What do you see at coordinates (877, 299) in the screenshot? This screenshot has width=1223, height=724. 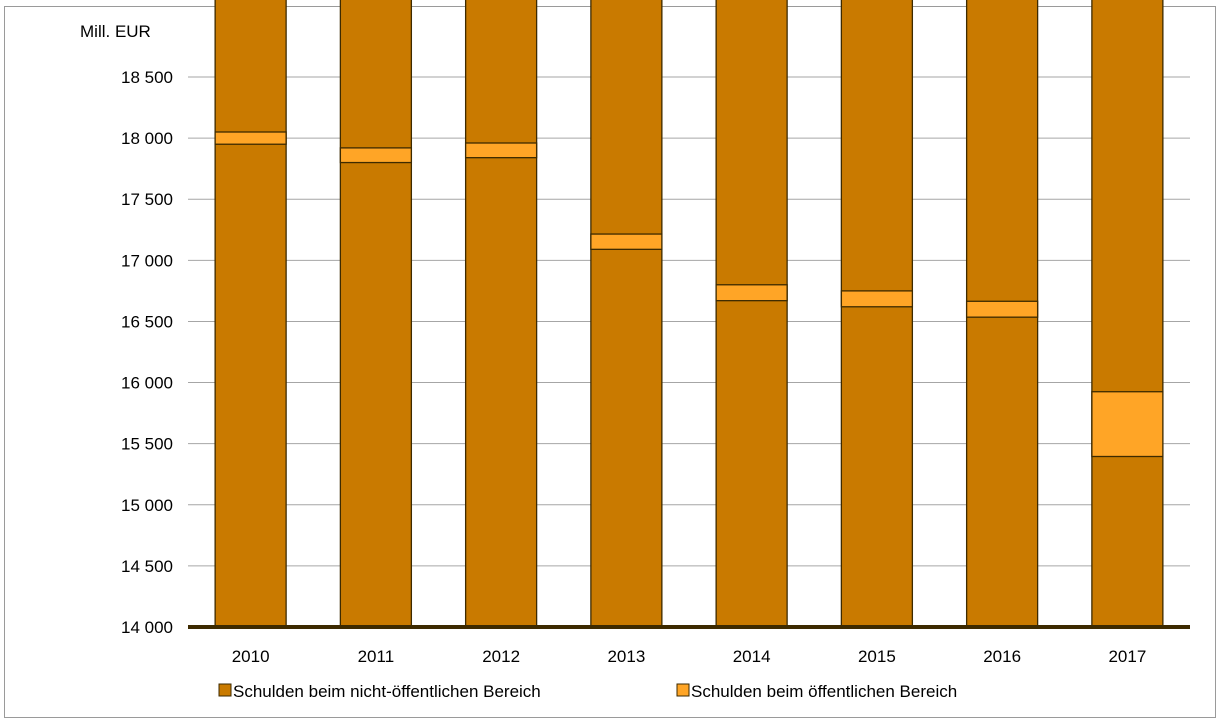 I see `bar-public-2015` at bounding box center [877, 299].